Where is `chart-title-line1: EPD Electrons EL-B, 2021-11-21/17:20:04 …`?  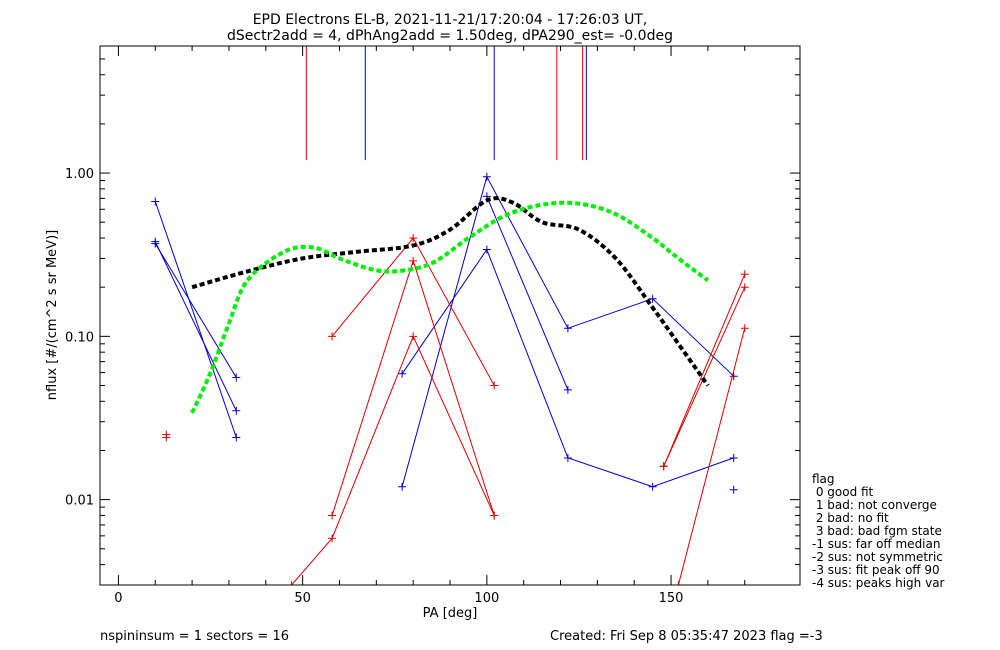
chart-title-line1: EPD Electrons EL-B, 2021-11-21/17:20:04 … is located at coordinates (450, 20).